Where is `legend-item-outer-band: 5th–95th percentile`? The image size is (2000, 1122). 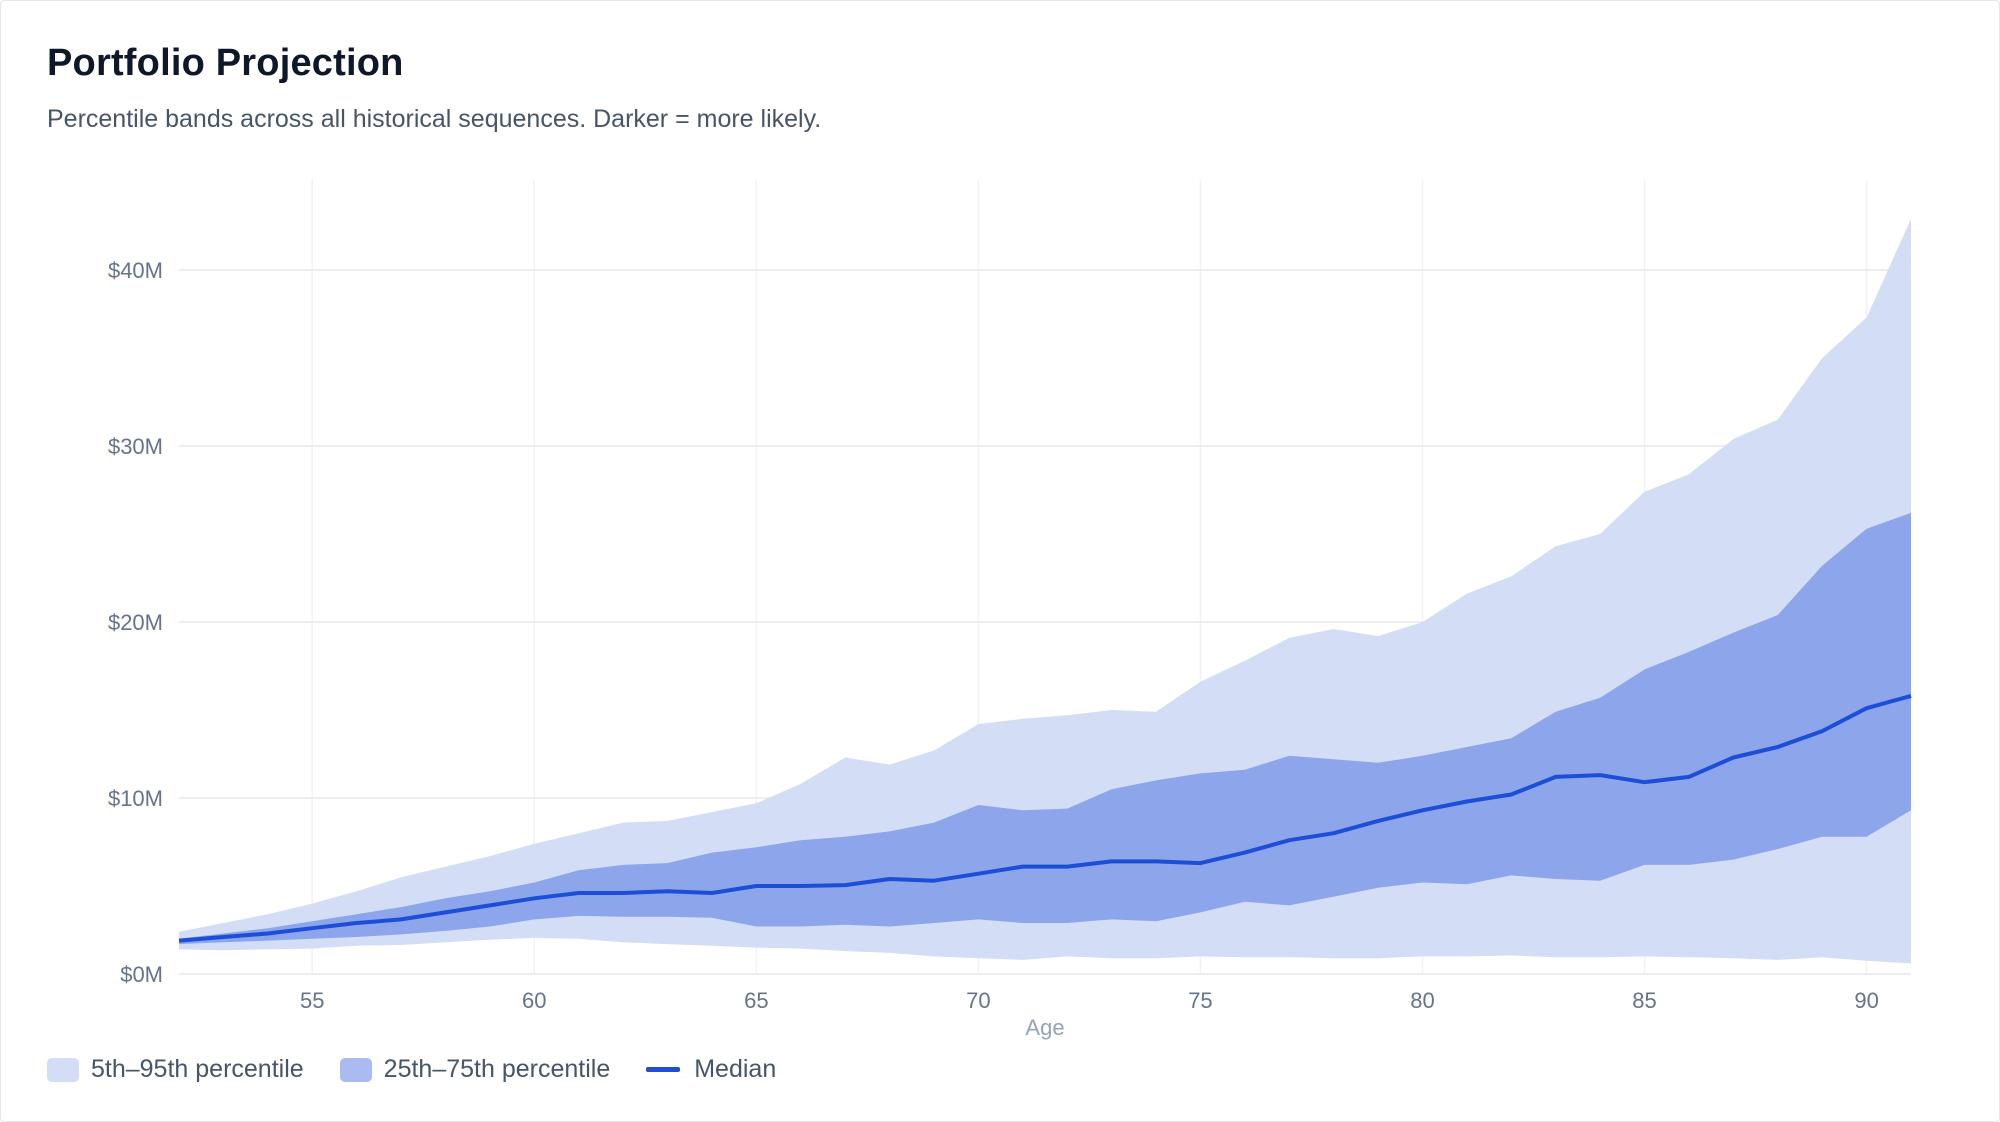 legend-item-outer-band: 5th–95th percentile is located at coordinates (175, 1069).